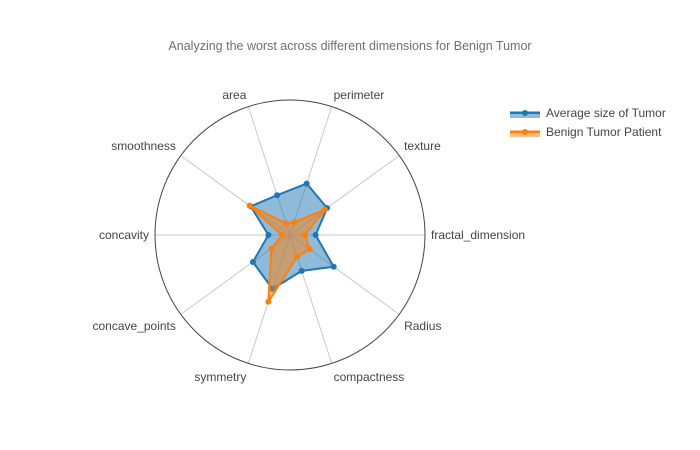 This screenshot has height=450, width=700. I want to click on legend-label: Average size of Tumor, so click(606, 113).